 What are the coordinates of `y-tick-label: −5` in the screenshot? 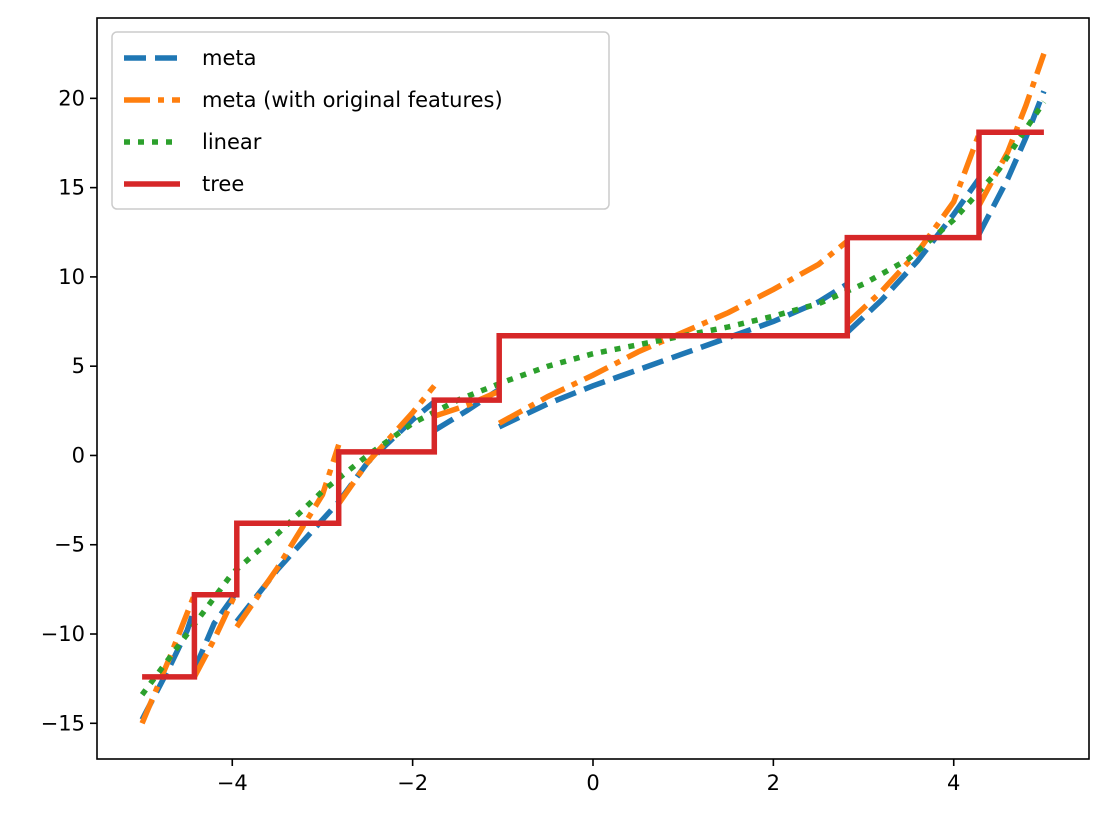 It's located at (69, 545).